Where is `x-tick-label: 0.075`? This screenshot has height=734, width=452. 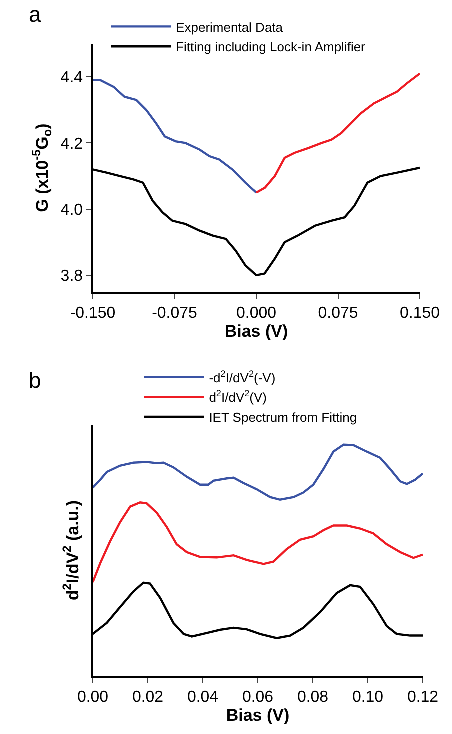
x-tick-label: 0.075 is located at coordinates (338, 313).